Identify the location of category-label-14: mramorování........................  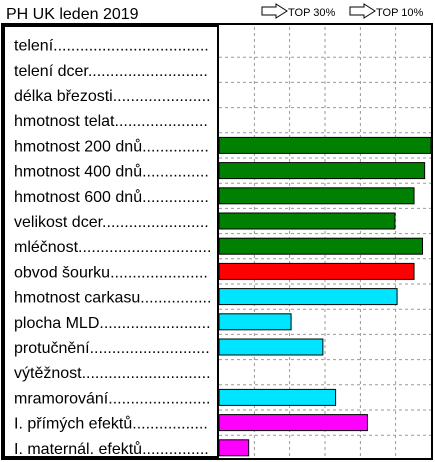
(112, 398).